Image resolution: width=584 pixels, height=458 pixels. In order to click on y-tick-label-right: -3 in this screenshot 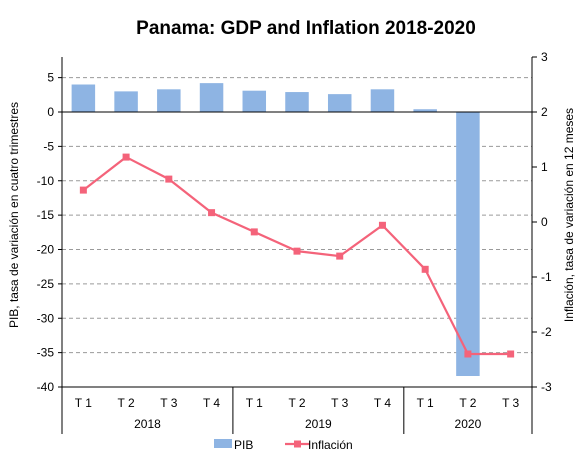, I will do `click(546, 387)`.